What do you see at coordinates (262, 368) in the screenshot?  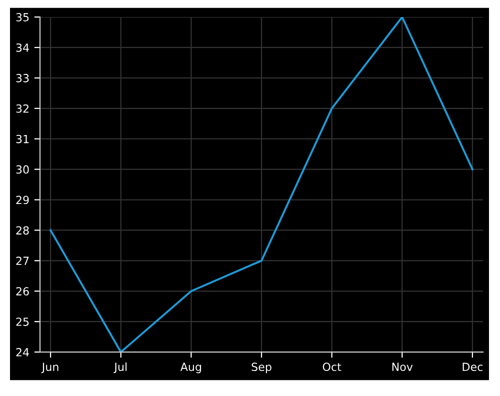 I see `x-tick-label: Sep` at bounding box center [262, 368].